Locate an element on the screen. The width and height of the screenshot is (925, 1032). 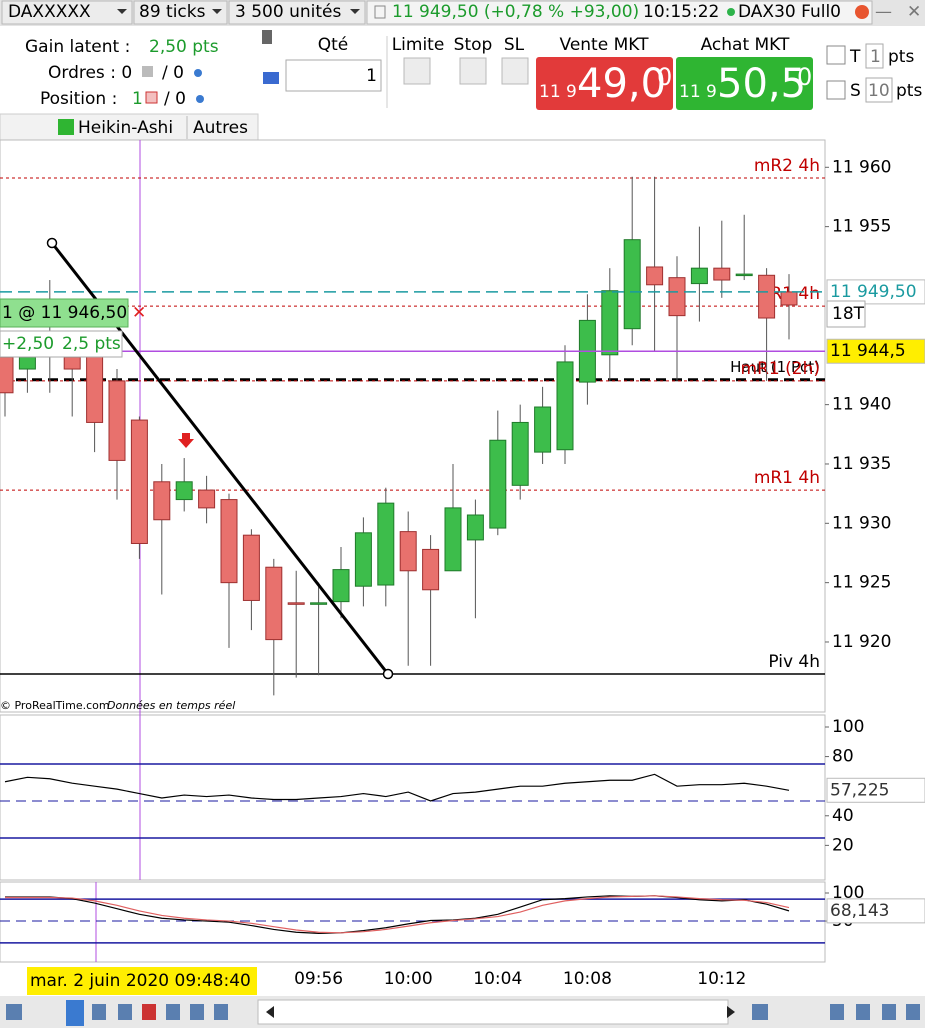
position-other: / 0 is located at coordinates (175, 99).